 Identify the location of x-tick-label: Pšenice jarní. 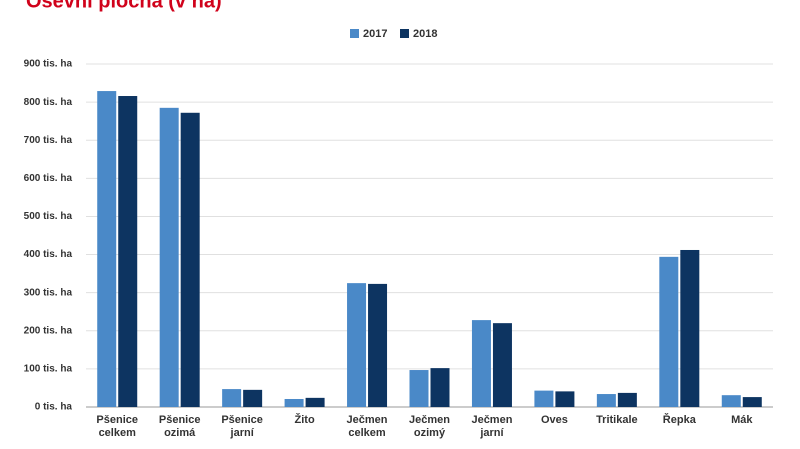
(242, 426).